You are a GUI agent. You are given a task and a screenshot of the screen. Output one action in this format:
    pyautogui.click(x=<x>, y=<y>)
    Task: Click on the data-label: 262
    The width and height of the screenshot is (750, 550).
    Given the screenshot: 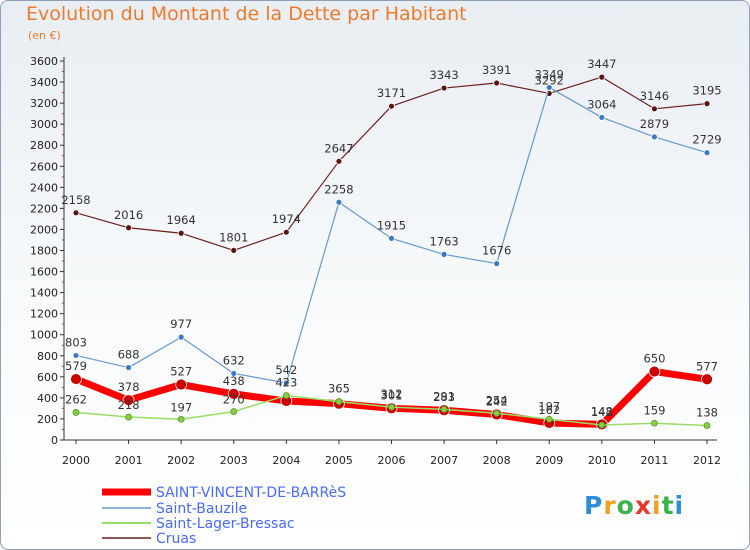 What is the action you would take?
    pyautogui.click(x=76, y=399)
    